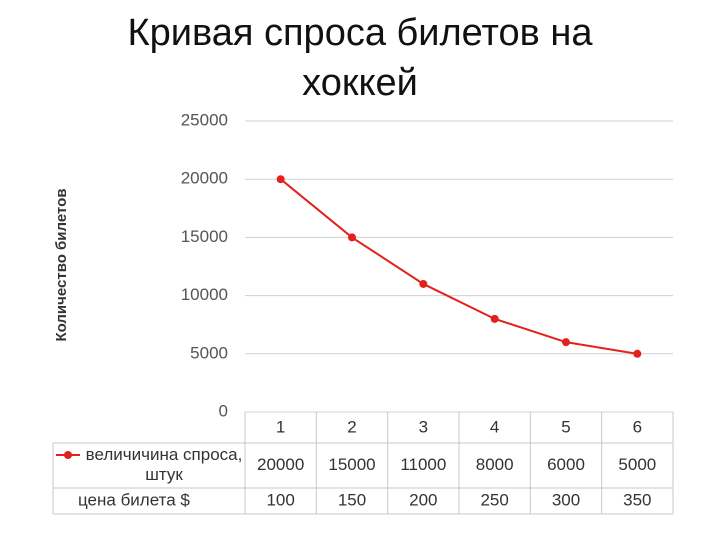 The width and height of the screenshot is (720, 540). Describe the element at coordinates (494, 426) in the screenshot. I see `x-tick-label: 4` at that location.